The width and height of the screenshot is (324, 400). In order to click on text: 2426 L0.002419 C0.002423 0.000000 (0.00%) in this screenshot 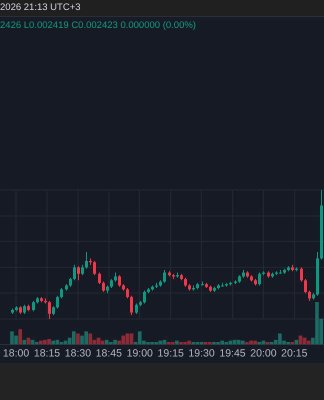, I will do `click(98, 25)`.